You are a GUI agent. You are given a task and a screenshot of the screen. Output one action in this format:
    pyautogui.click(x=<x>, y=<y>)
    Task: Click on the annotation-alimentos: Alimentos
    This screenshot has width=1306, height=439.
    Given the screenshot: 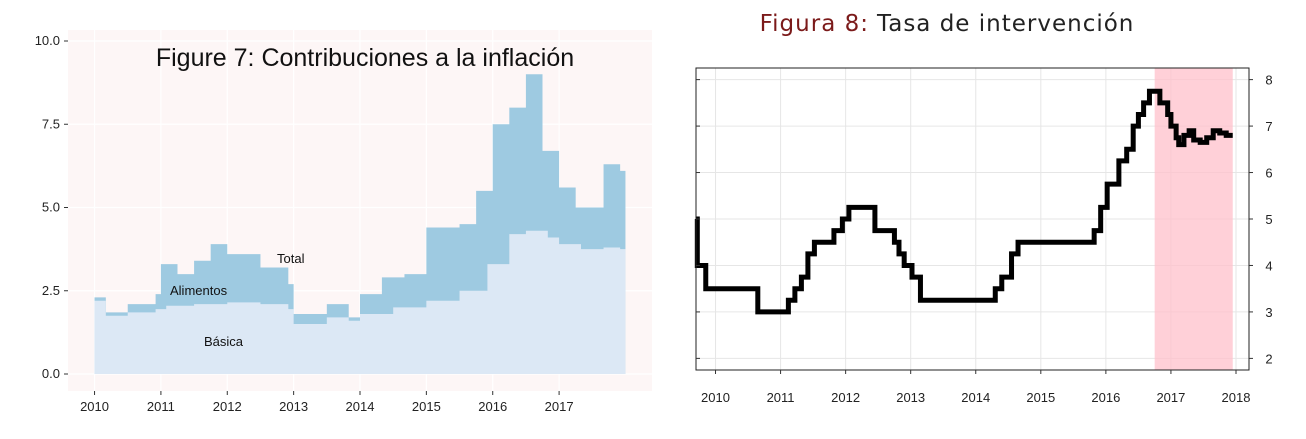 What is the action you would take?
    pyautogui.click(x=199, y=290)
    